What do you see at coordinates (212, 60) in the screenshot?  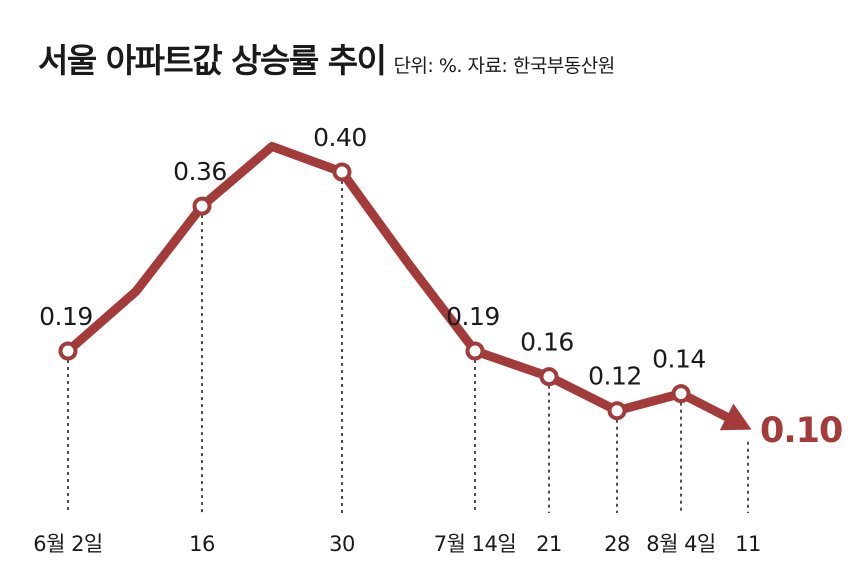 I see `chart-title: 서울 아파트값 상승률 추이` at bounding box center [212, 60].